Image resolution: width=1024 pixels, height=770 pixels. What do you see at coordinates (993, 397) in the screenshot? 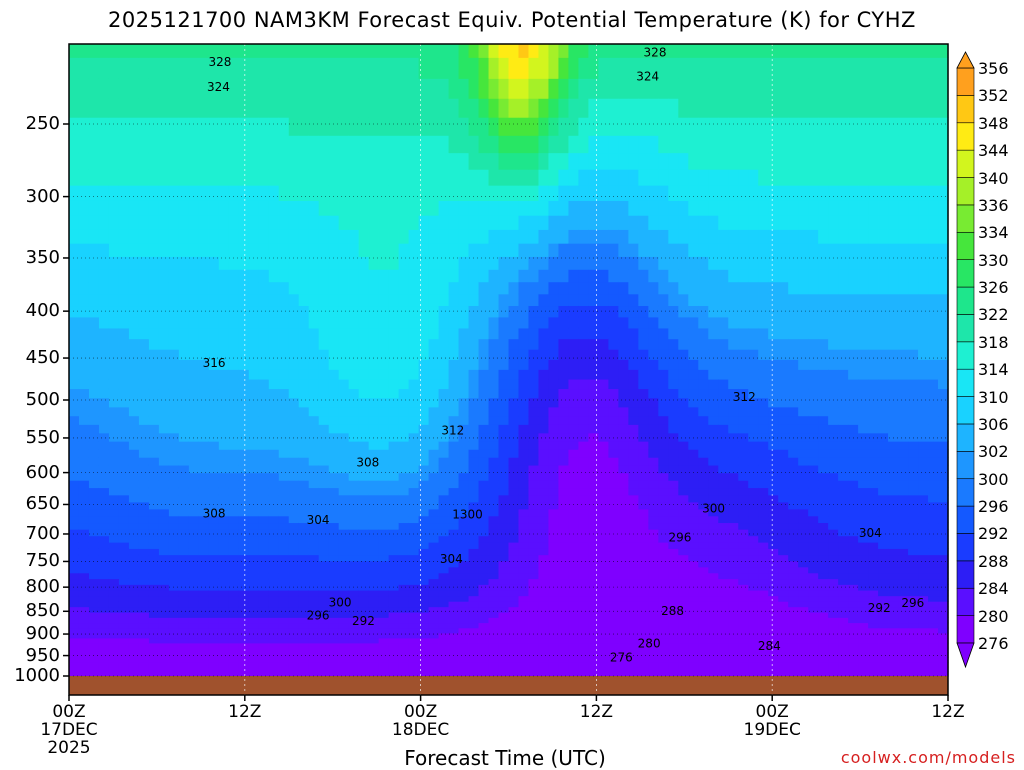
I see `colorbar-label: 310` at bounding box center [993, 397].